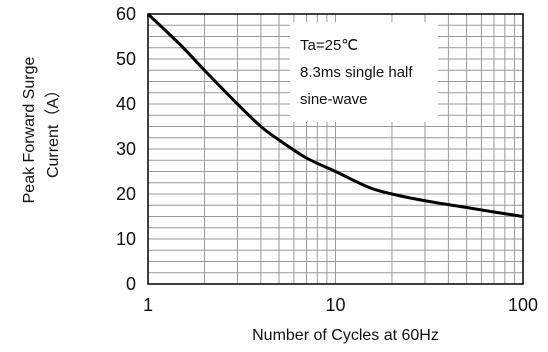 The height and width of the screenshot is (352, 548). Describe the element at coordinates (126, 14) in the screenshot. I see `y-tick-label: 60` at that location.